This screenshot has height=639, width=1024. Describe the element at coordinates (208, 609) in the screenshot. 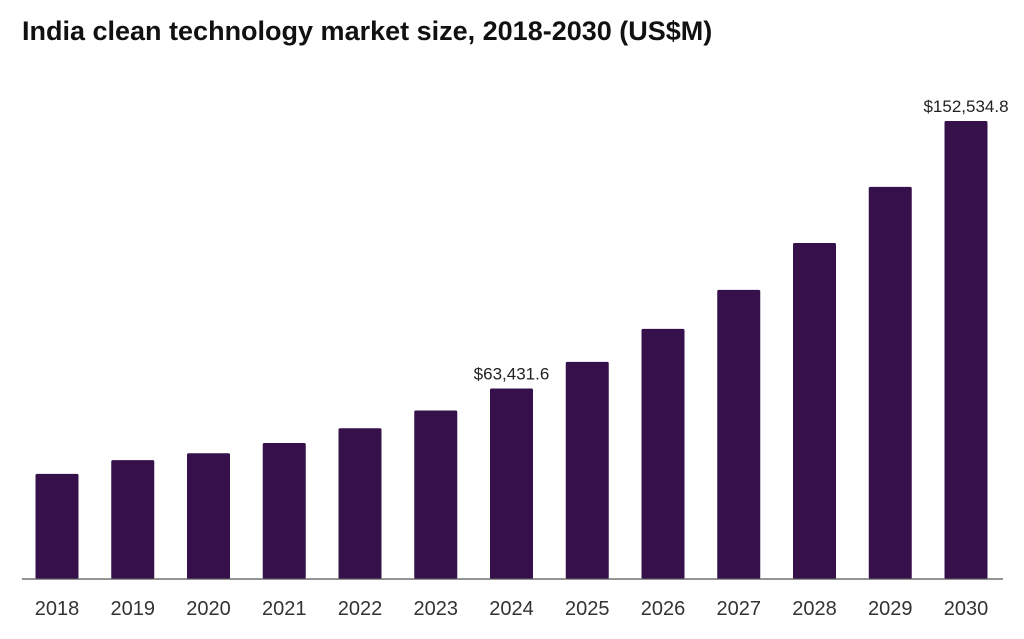

I see `x-tick-label: 2020` at that location.